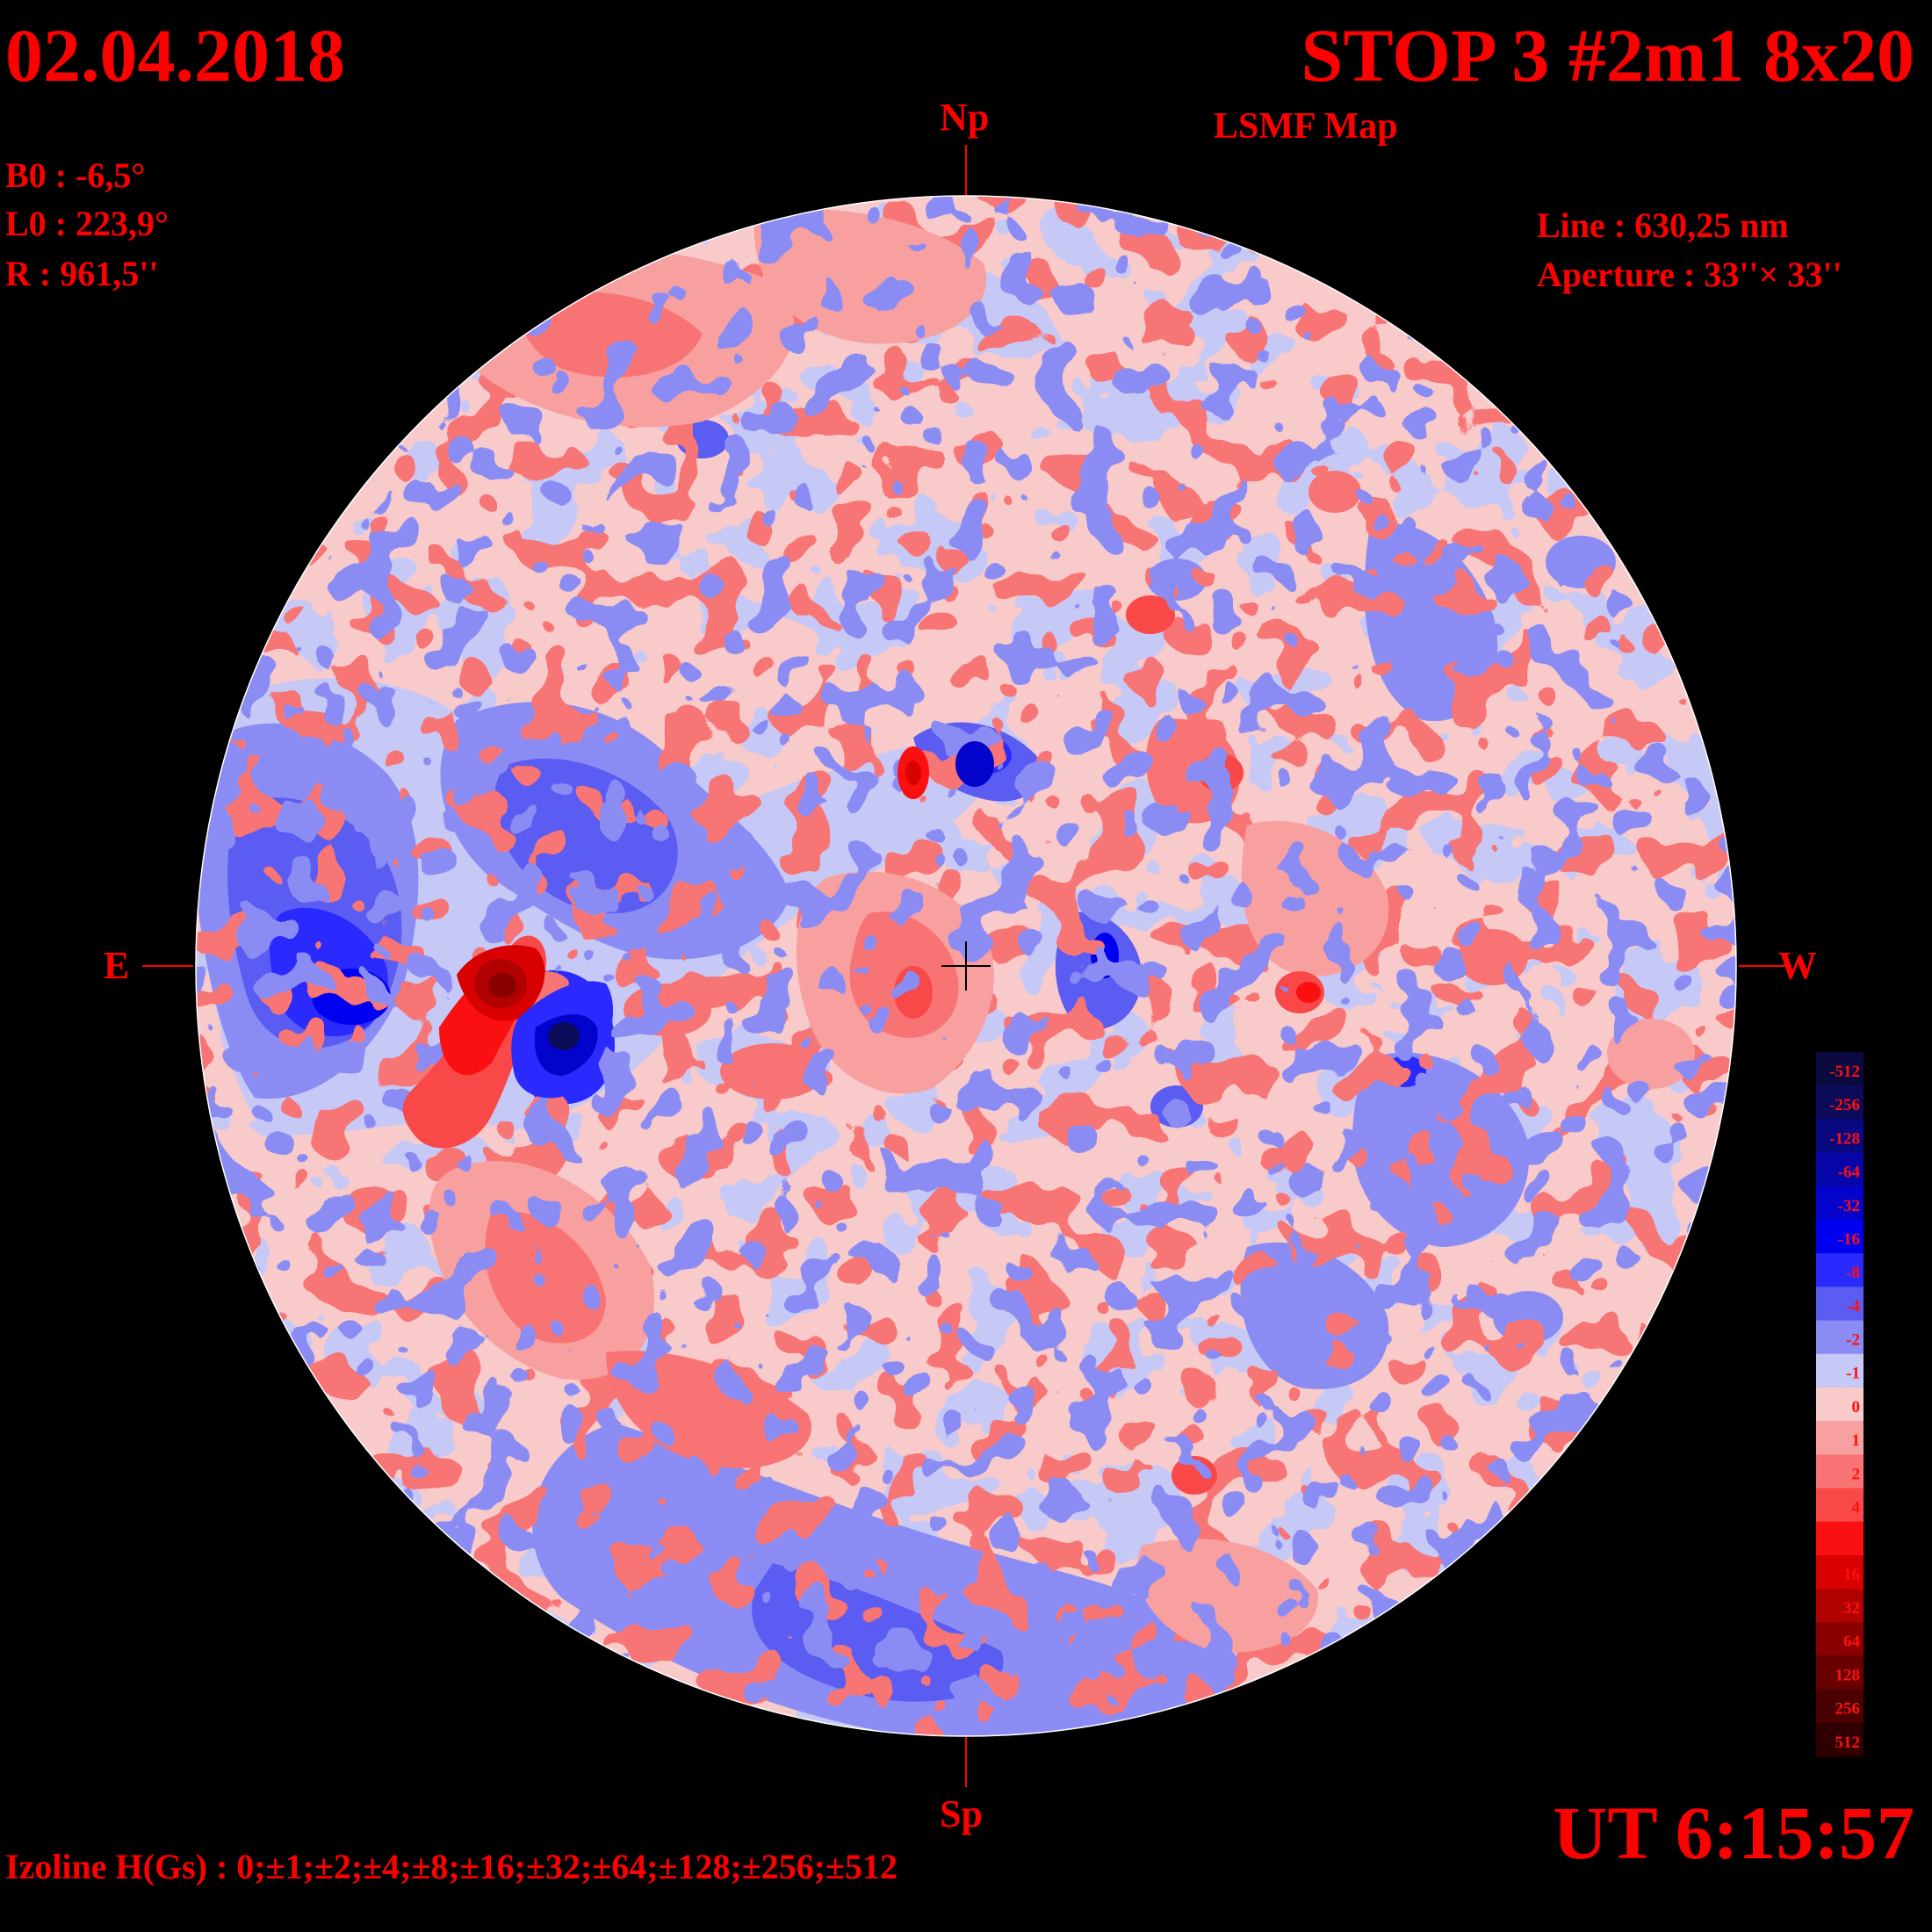 The height and width of the screenshot is (1932, 1932). I want to click on param-line: Line : 630,25 nm, so click(1663, 225).